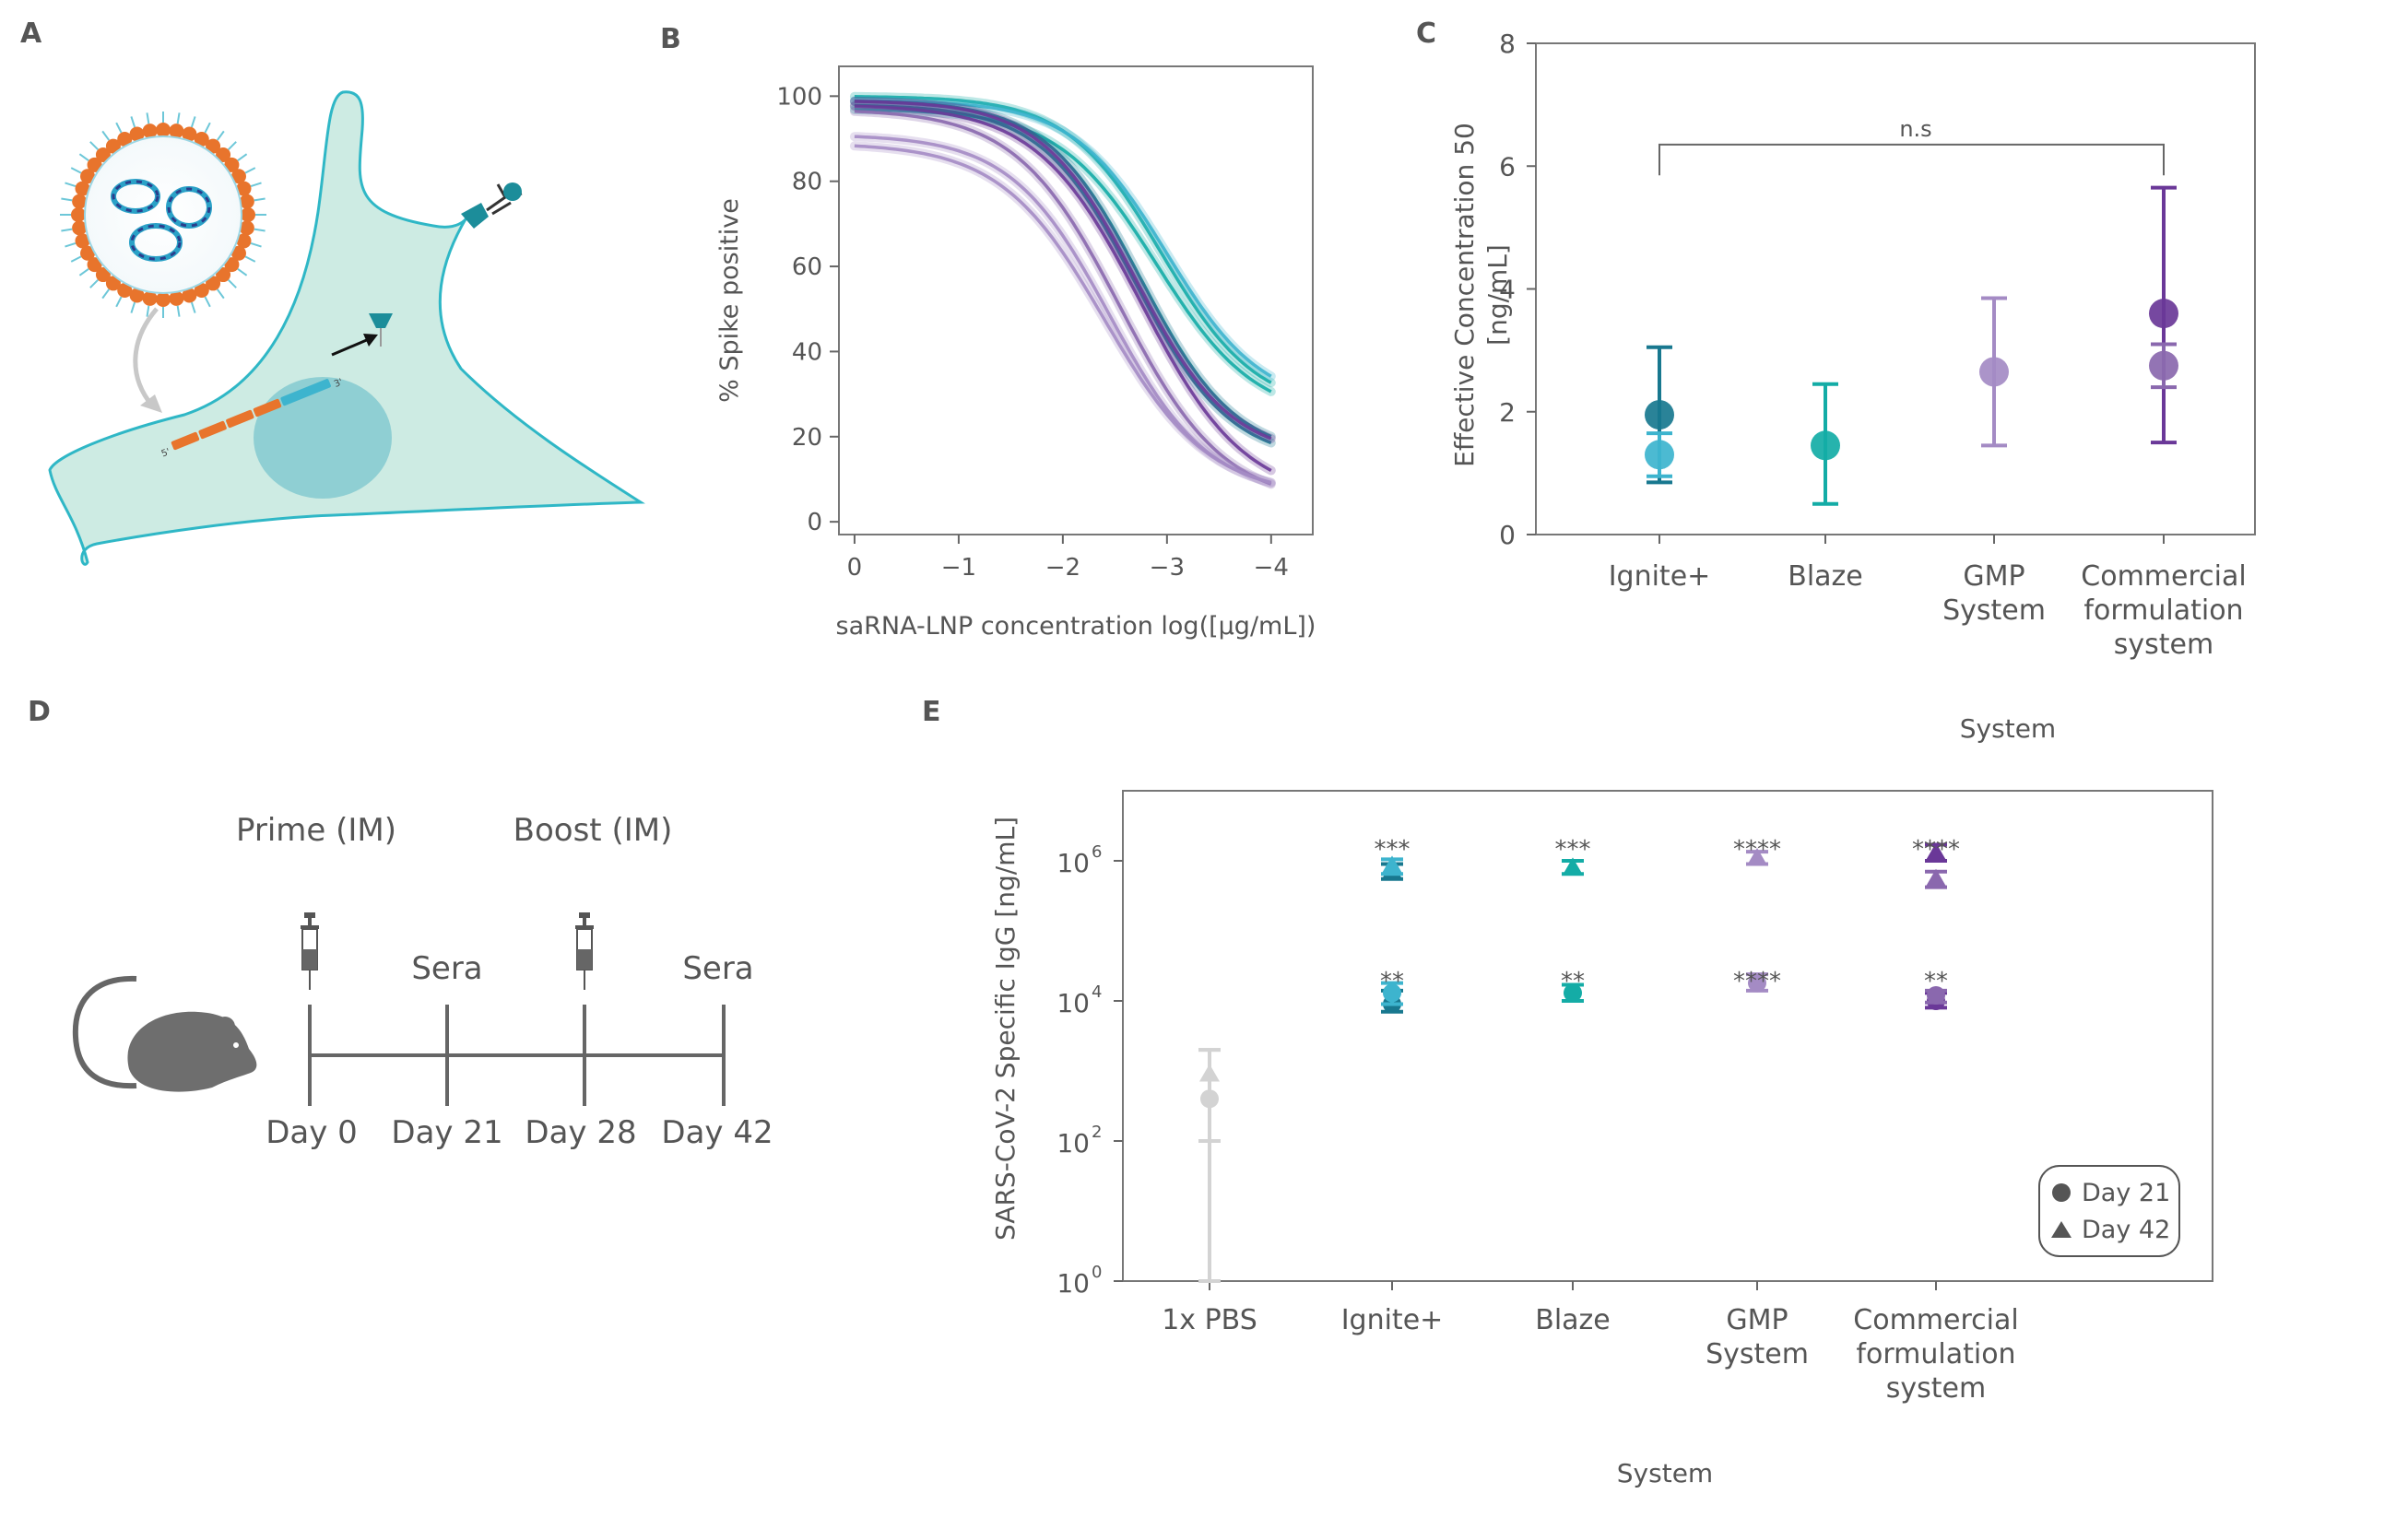 This screenshot has width=2408, height=1529. What do you see at coordinates (339, 383) in the screenshot?
I see `svg-text: 3'` at bounding box center [339, 383].